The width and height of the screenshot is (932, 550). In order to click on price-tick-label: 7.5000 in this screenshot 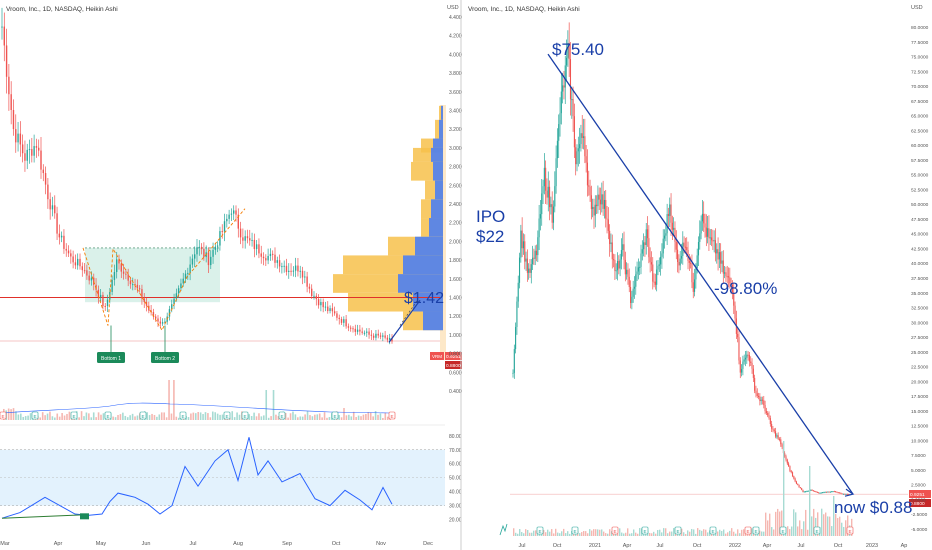, I will do `click(918, 456)`.